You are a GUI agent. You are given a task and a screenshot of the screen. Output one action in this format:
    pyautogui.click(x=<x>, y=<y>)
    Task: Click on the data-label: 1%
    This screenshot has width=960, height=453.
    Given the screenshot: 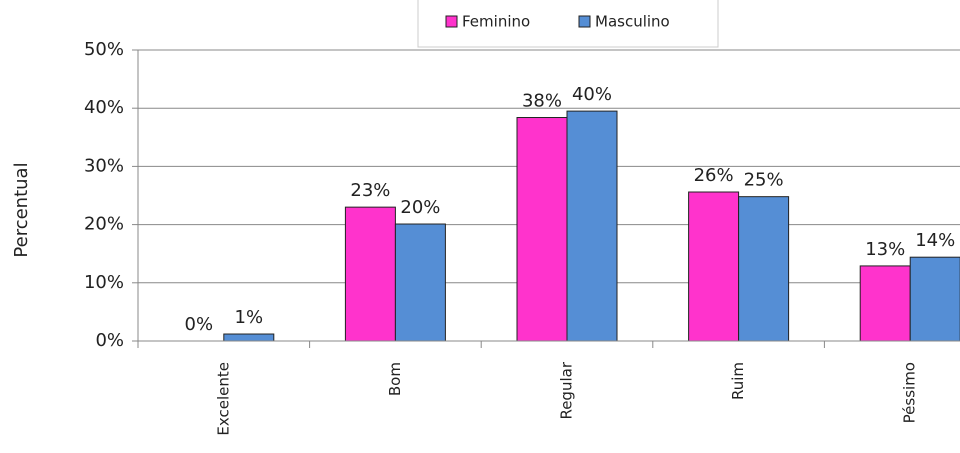 What is the action you would take?
    pyautogui.click(x=249, y=317)
    